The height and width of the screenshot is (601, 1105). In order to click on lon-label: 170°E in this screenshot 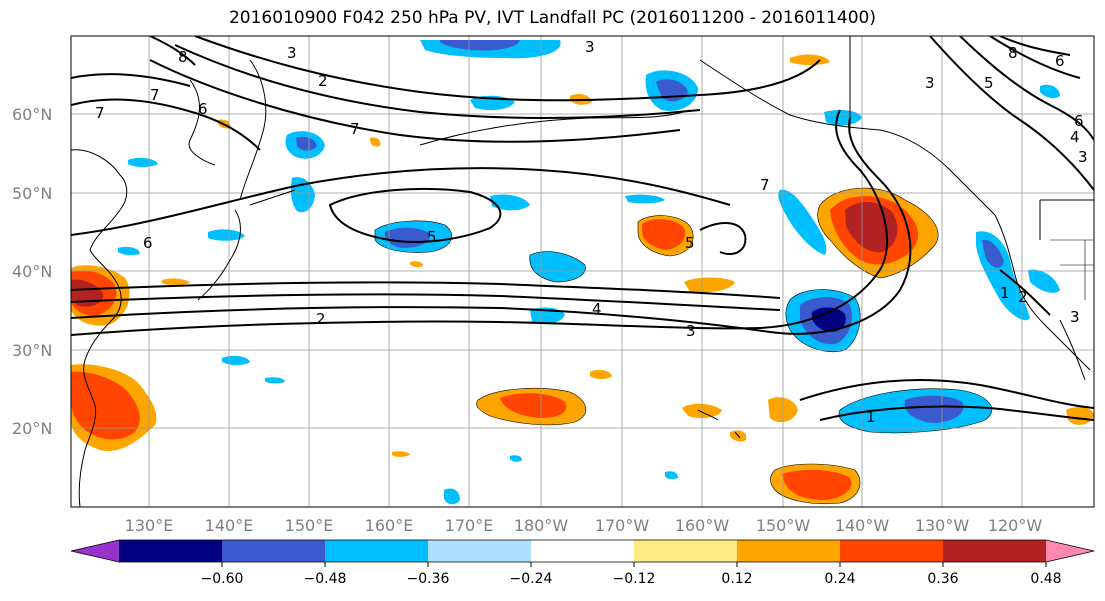, I will do `click(469, 525)`.